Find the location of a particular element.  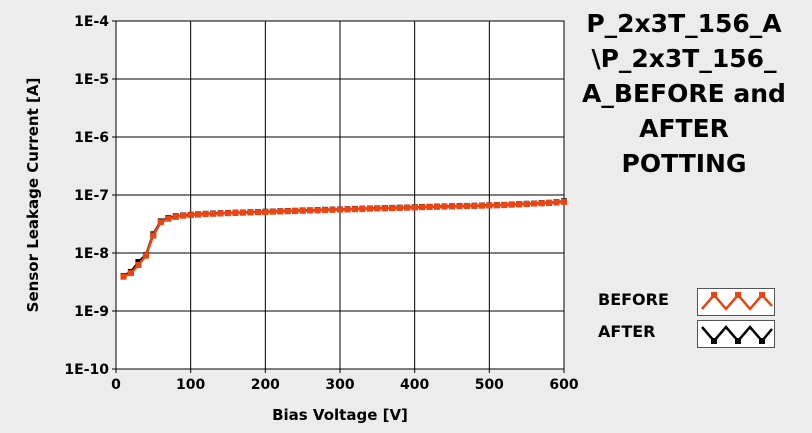

legend-label-before: BEFORE is located at coordinates (633, 299).